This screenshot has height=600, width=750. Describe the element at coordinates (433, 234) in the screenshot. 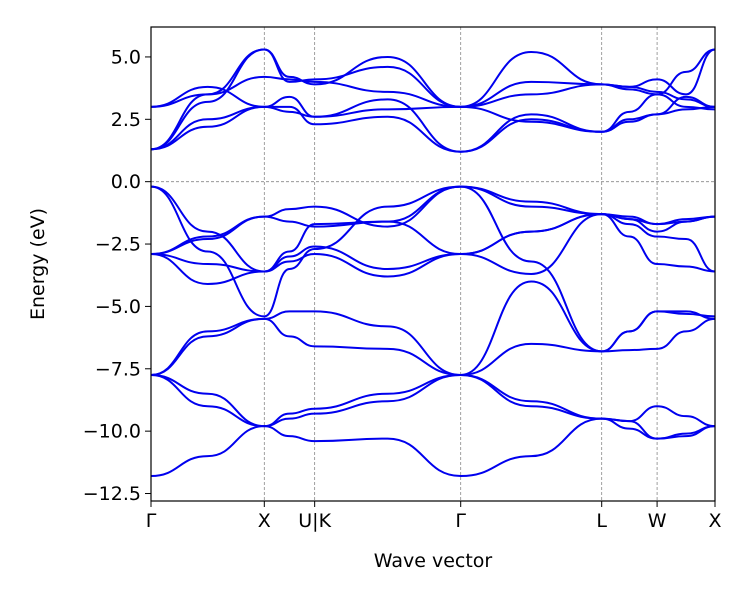

I see `band-11-line` at that location.